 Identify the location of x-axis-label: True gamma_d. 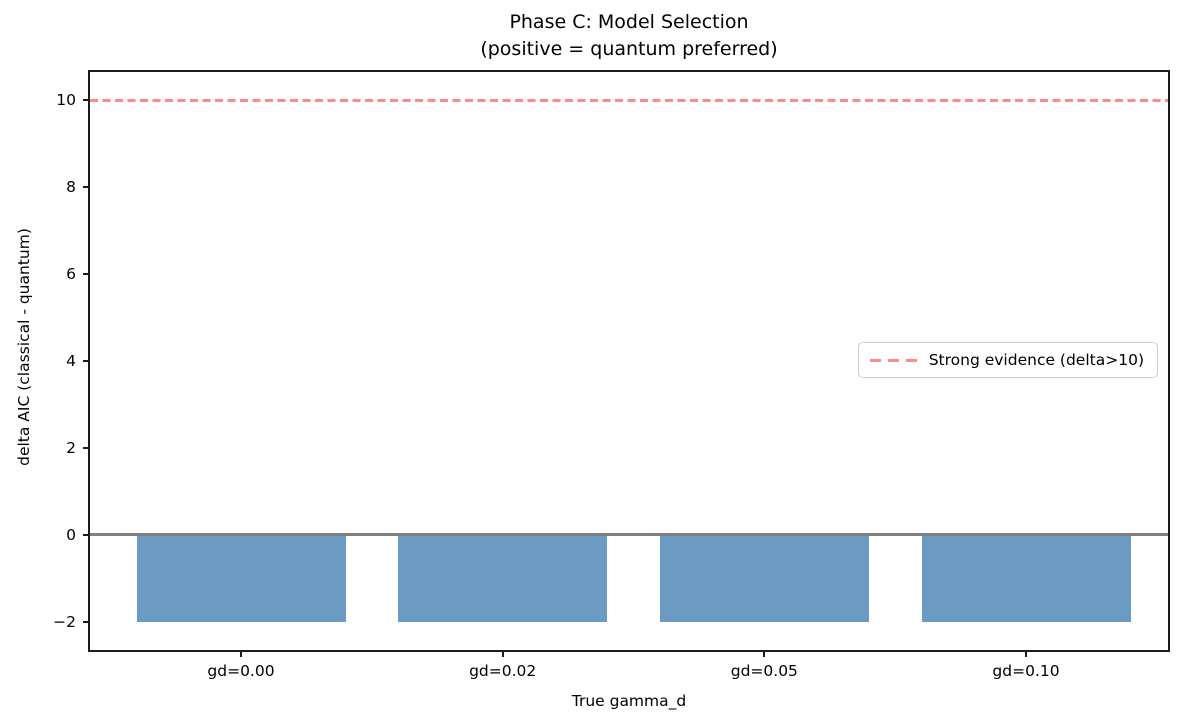
(629, 701).